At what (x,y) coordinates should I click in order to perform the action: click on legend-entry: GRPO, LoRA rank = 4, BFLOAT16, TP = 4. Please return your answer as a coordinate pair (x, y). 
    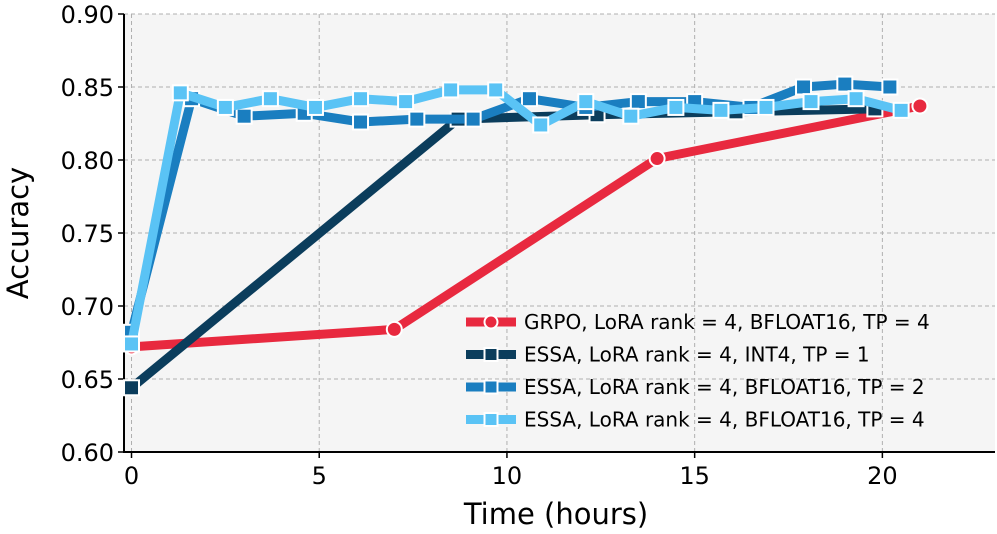
    Looking at the image, I should click on (698, 322).